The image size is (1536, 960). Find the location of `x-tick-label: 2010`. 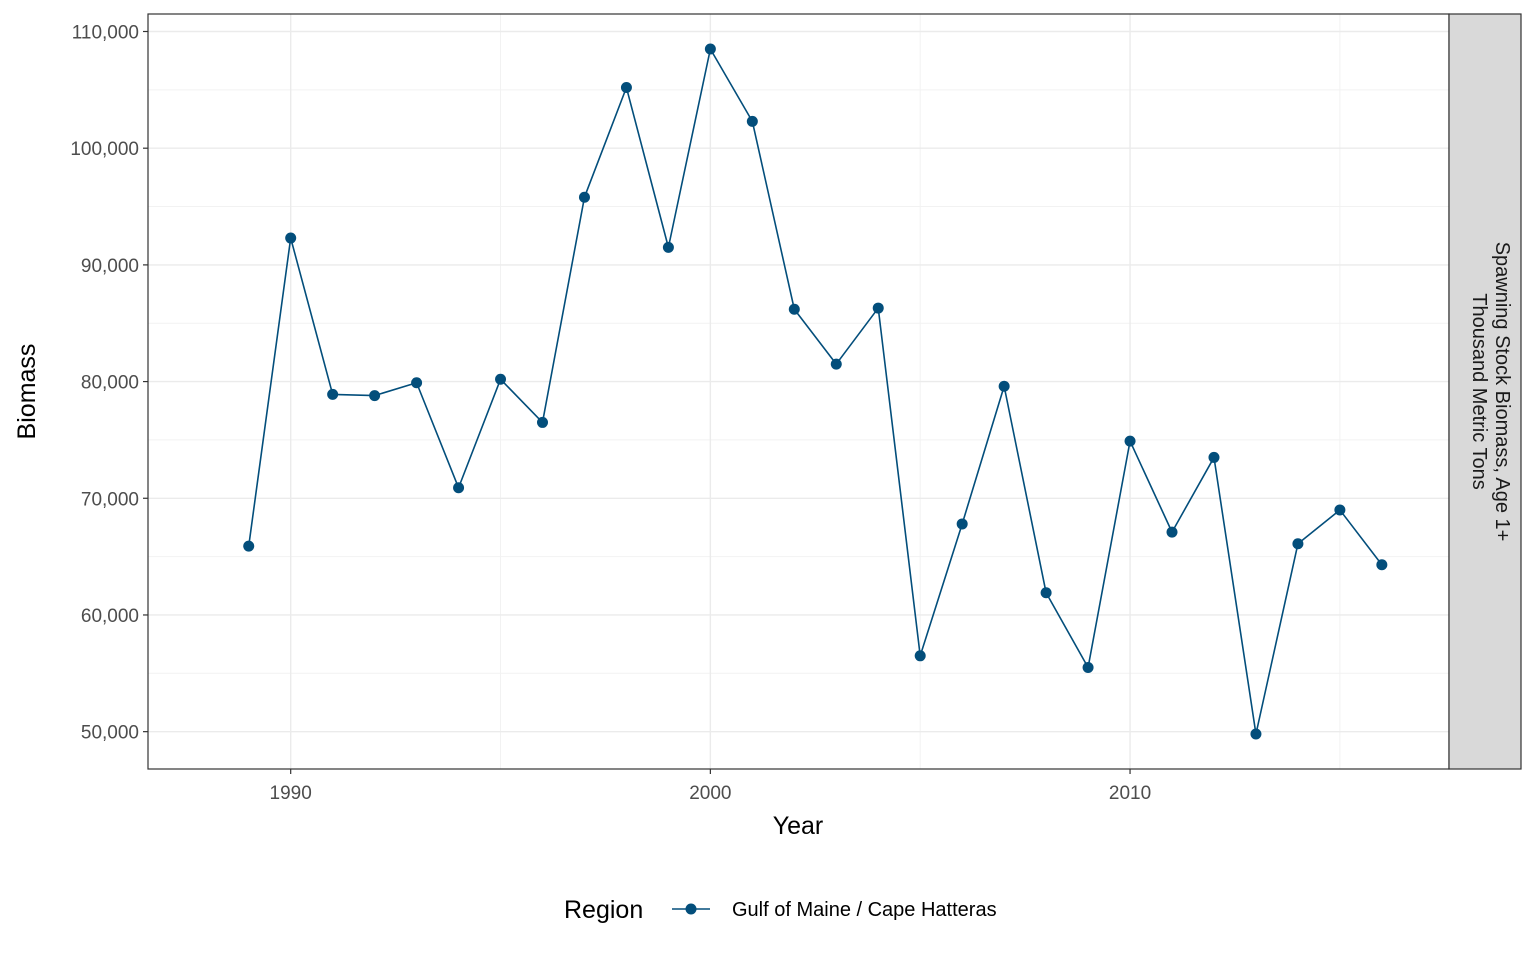

x-tick-label: 2010 is located at coordinates (1130, 793).